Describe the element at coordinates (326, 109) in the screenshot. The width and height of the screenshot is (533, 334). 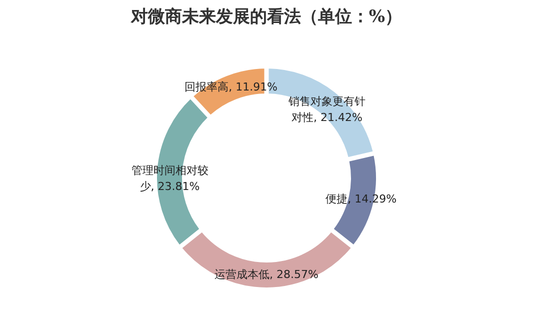
I see `slice-label: 销售对象更有针对性, 21.42%` at that location.